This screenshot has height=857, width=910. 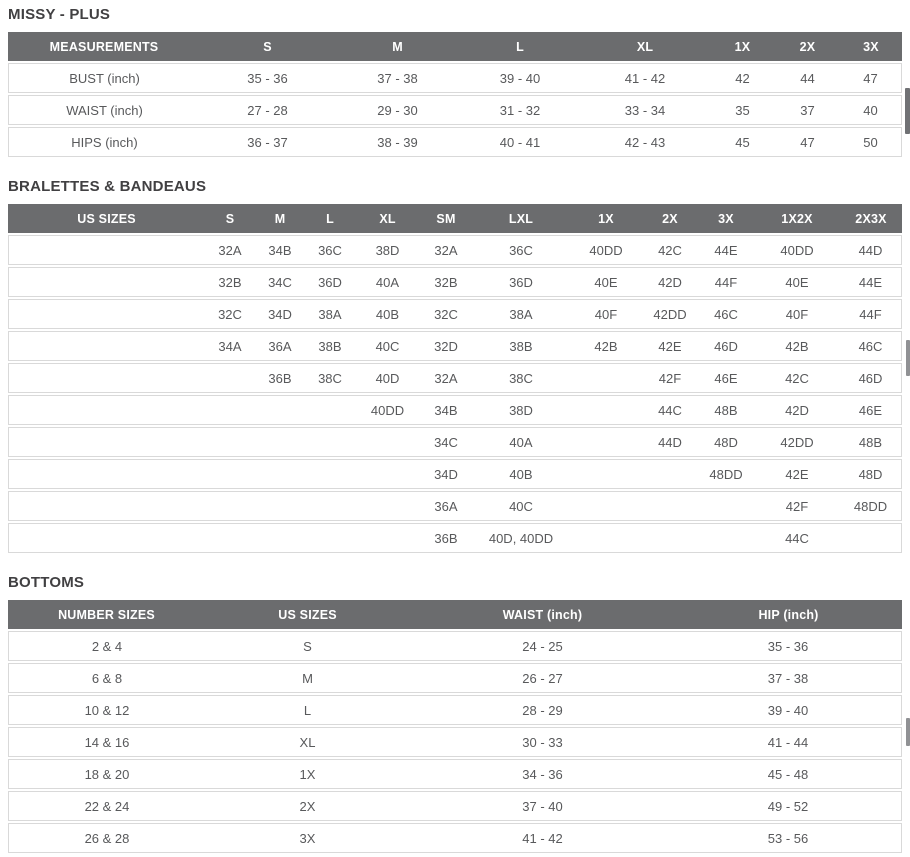 What do you see at coordinates (871, 110) in the screenshot?
I see `table-cell: 40` at bounding box center [871, 110].